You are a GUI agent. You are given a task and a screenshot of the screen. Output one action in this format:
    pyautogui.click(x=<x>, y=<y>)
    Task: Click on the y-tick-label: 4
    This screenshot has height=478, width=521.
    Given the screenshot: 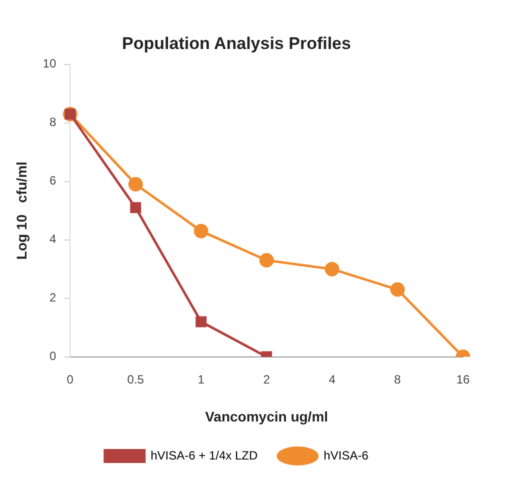 What is the action you would take?
    pyautogui.click(x=52, y=239)
    